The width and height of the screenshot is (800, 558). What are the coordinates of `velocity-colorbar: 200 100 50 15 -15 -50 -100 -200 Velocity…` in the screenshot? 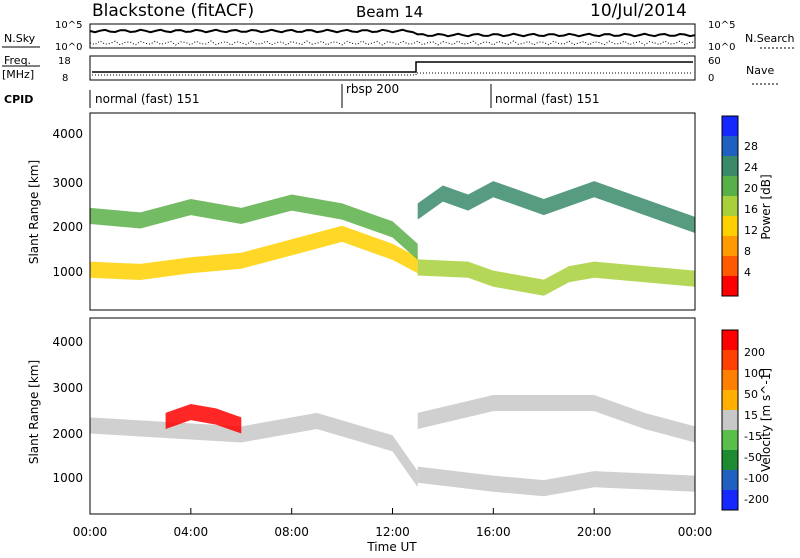 It's located at (747, 420).